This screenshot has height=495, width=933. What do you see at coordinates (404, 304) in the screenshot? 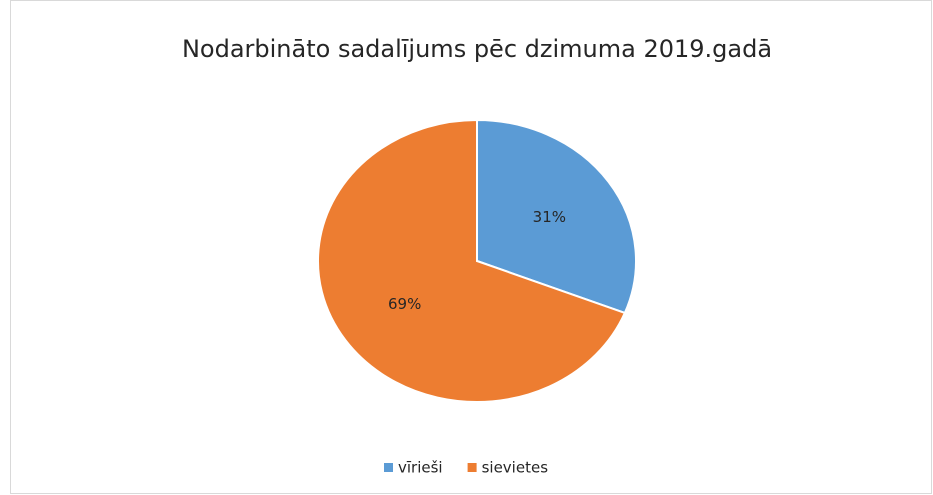
I see `data-label: 69%` at bounding box center [404, 304].